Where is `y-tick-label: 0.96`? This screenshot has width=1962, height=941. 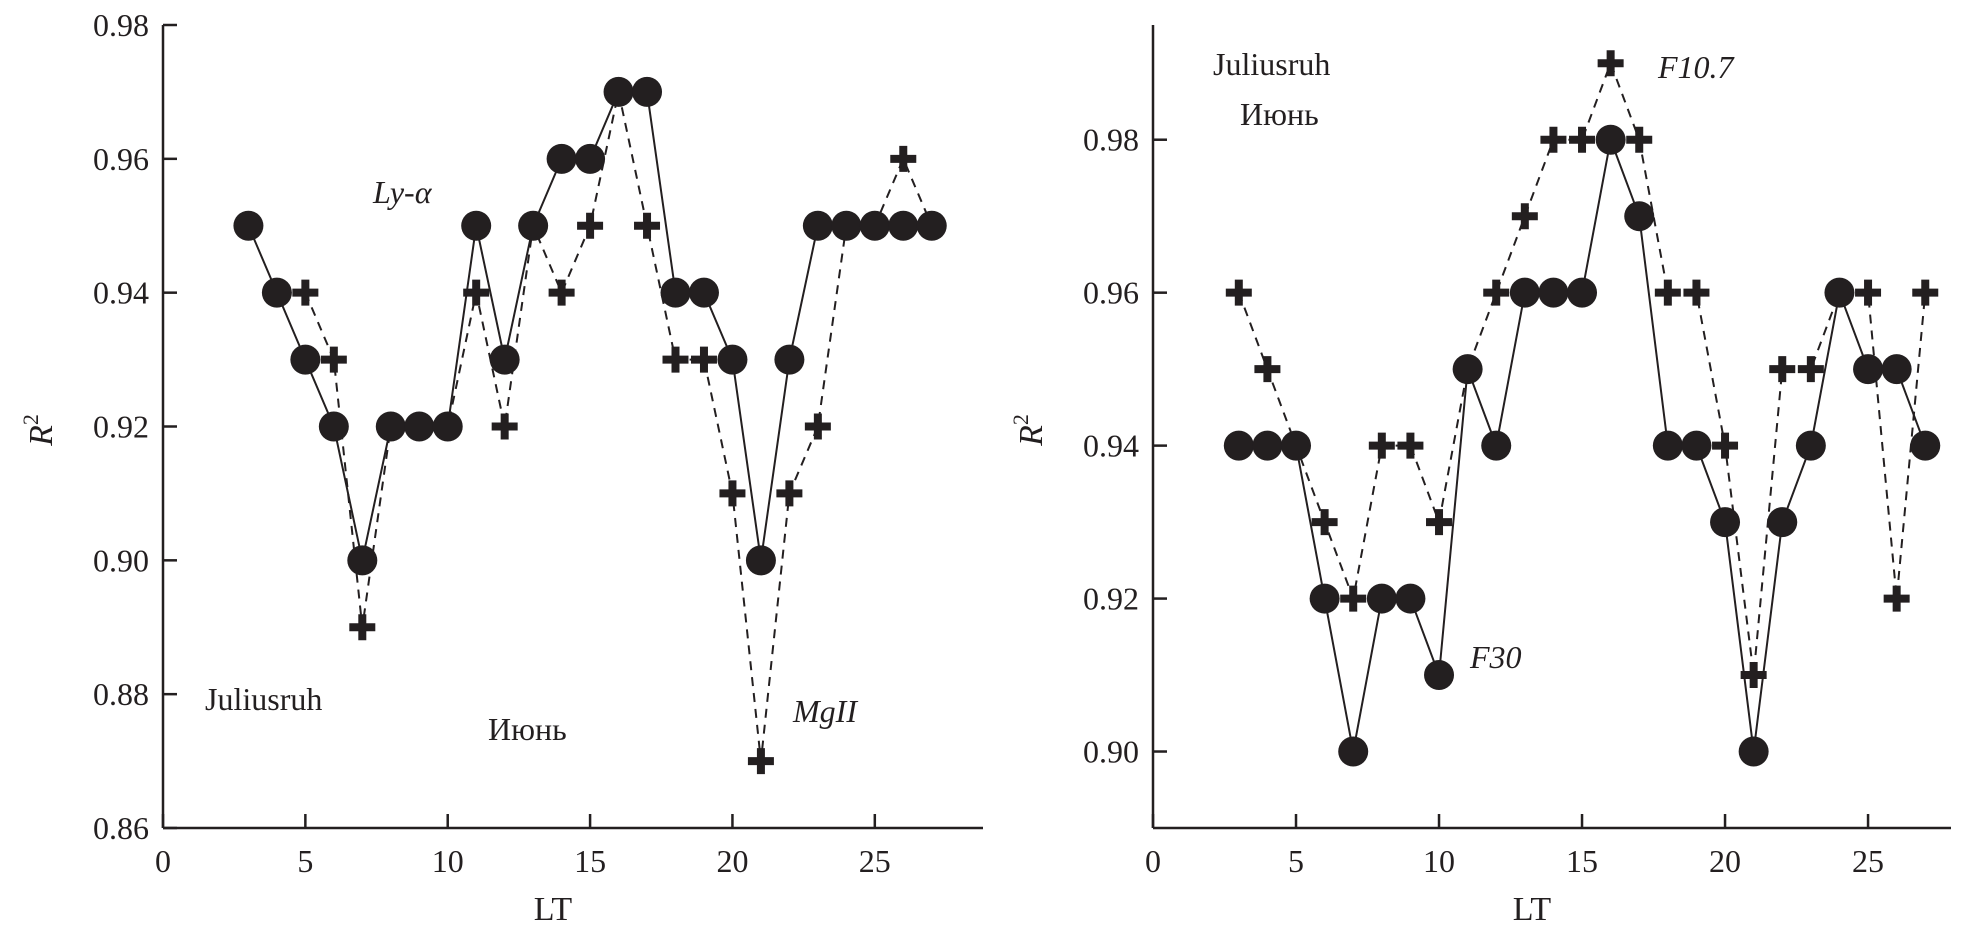
y-tick-label: 0.96 is located at coordinates (121, 159).